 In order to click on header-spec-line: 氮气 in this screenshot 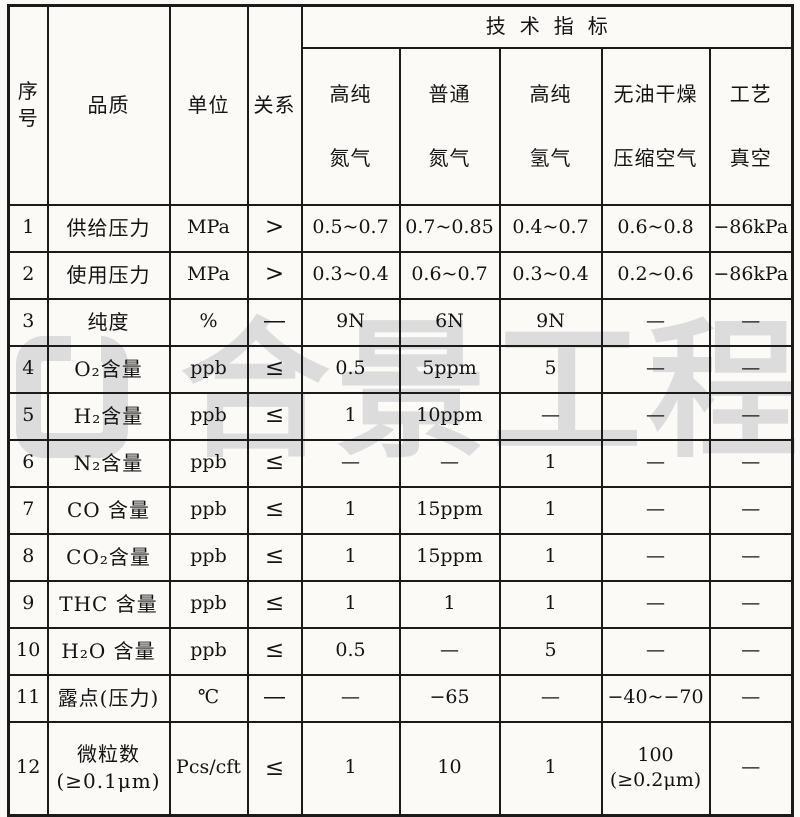, I will do `click(350, 157)`.